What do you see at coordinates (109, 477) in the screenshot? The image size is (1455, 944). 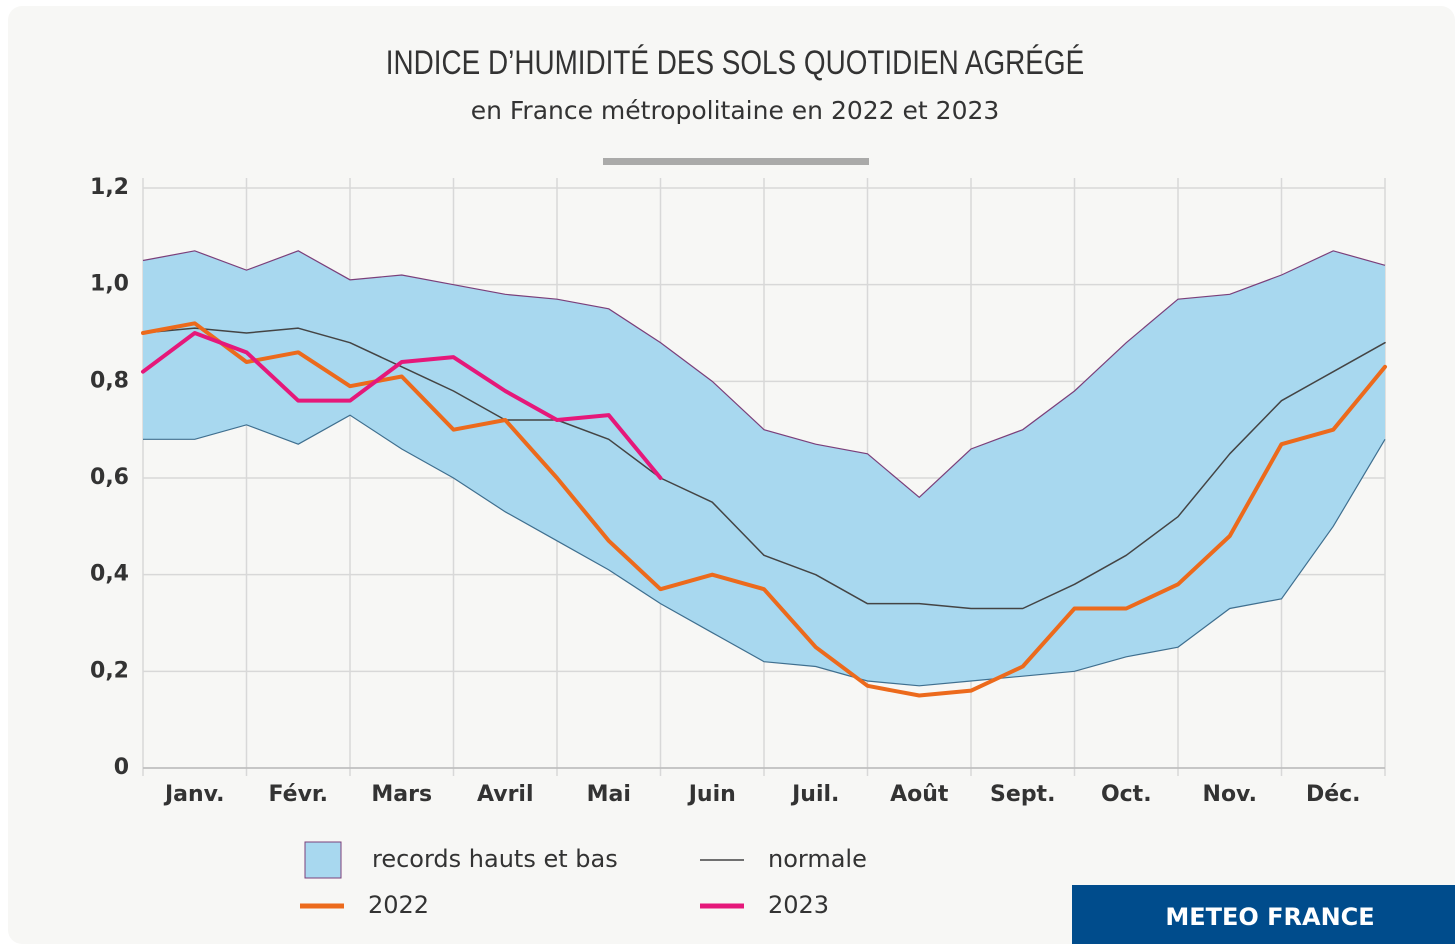 I see `y-tick-label: 0,6` at bounding box center [109, 477].